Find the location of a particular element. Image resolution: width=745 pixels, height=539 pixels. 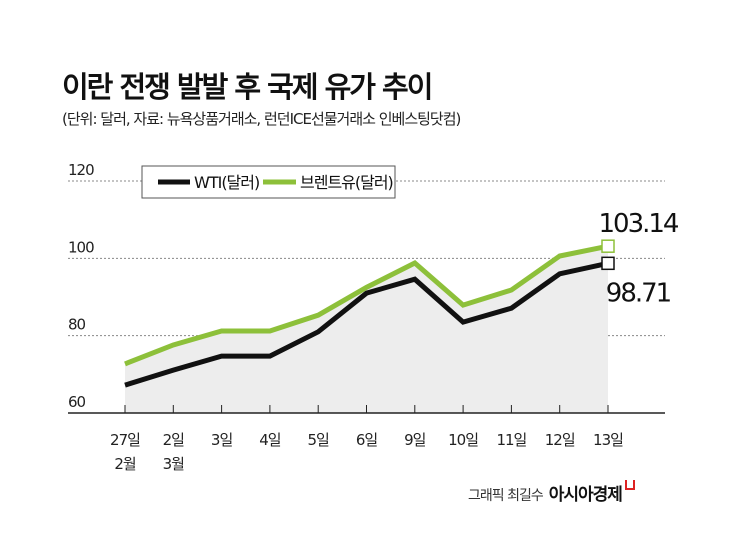

y-tick-label: 100 is located at coordinates (81, 247).